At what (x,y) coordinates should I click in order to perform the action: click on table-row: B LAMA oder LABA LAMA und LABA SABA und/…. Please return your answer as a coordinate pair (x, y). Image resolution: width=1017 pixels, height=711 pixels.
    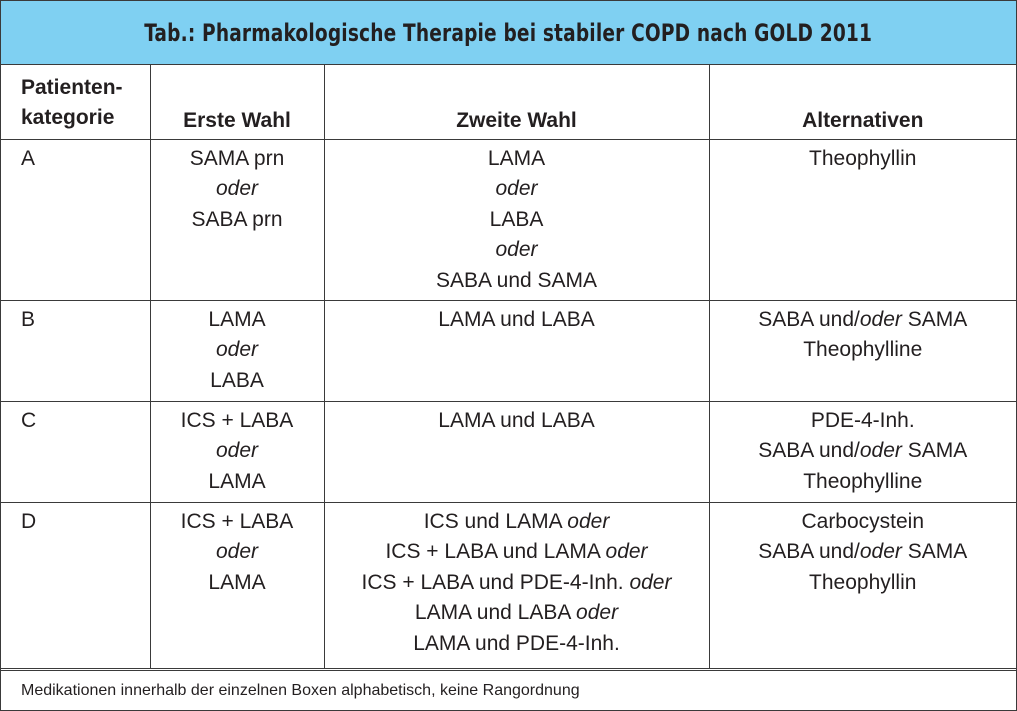
    Looking at the image, I should click on (508, 350).